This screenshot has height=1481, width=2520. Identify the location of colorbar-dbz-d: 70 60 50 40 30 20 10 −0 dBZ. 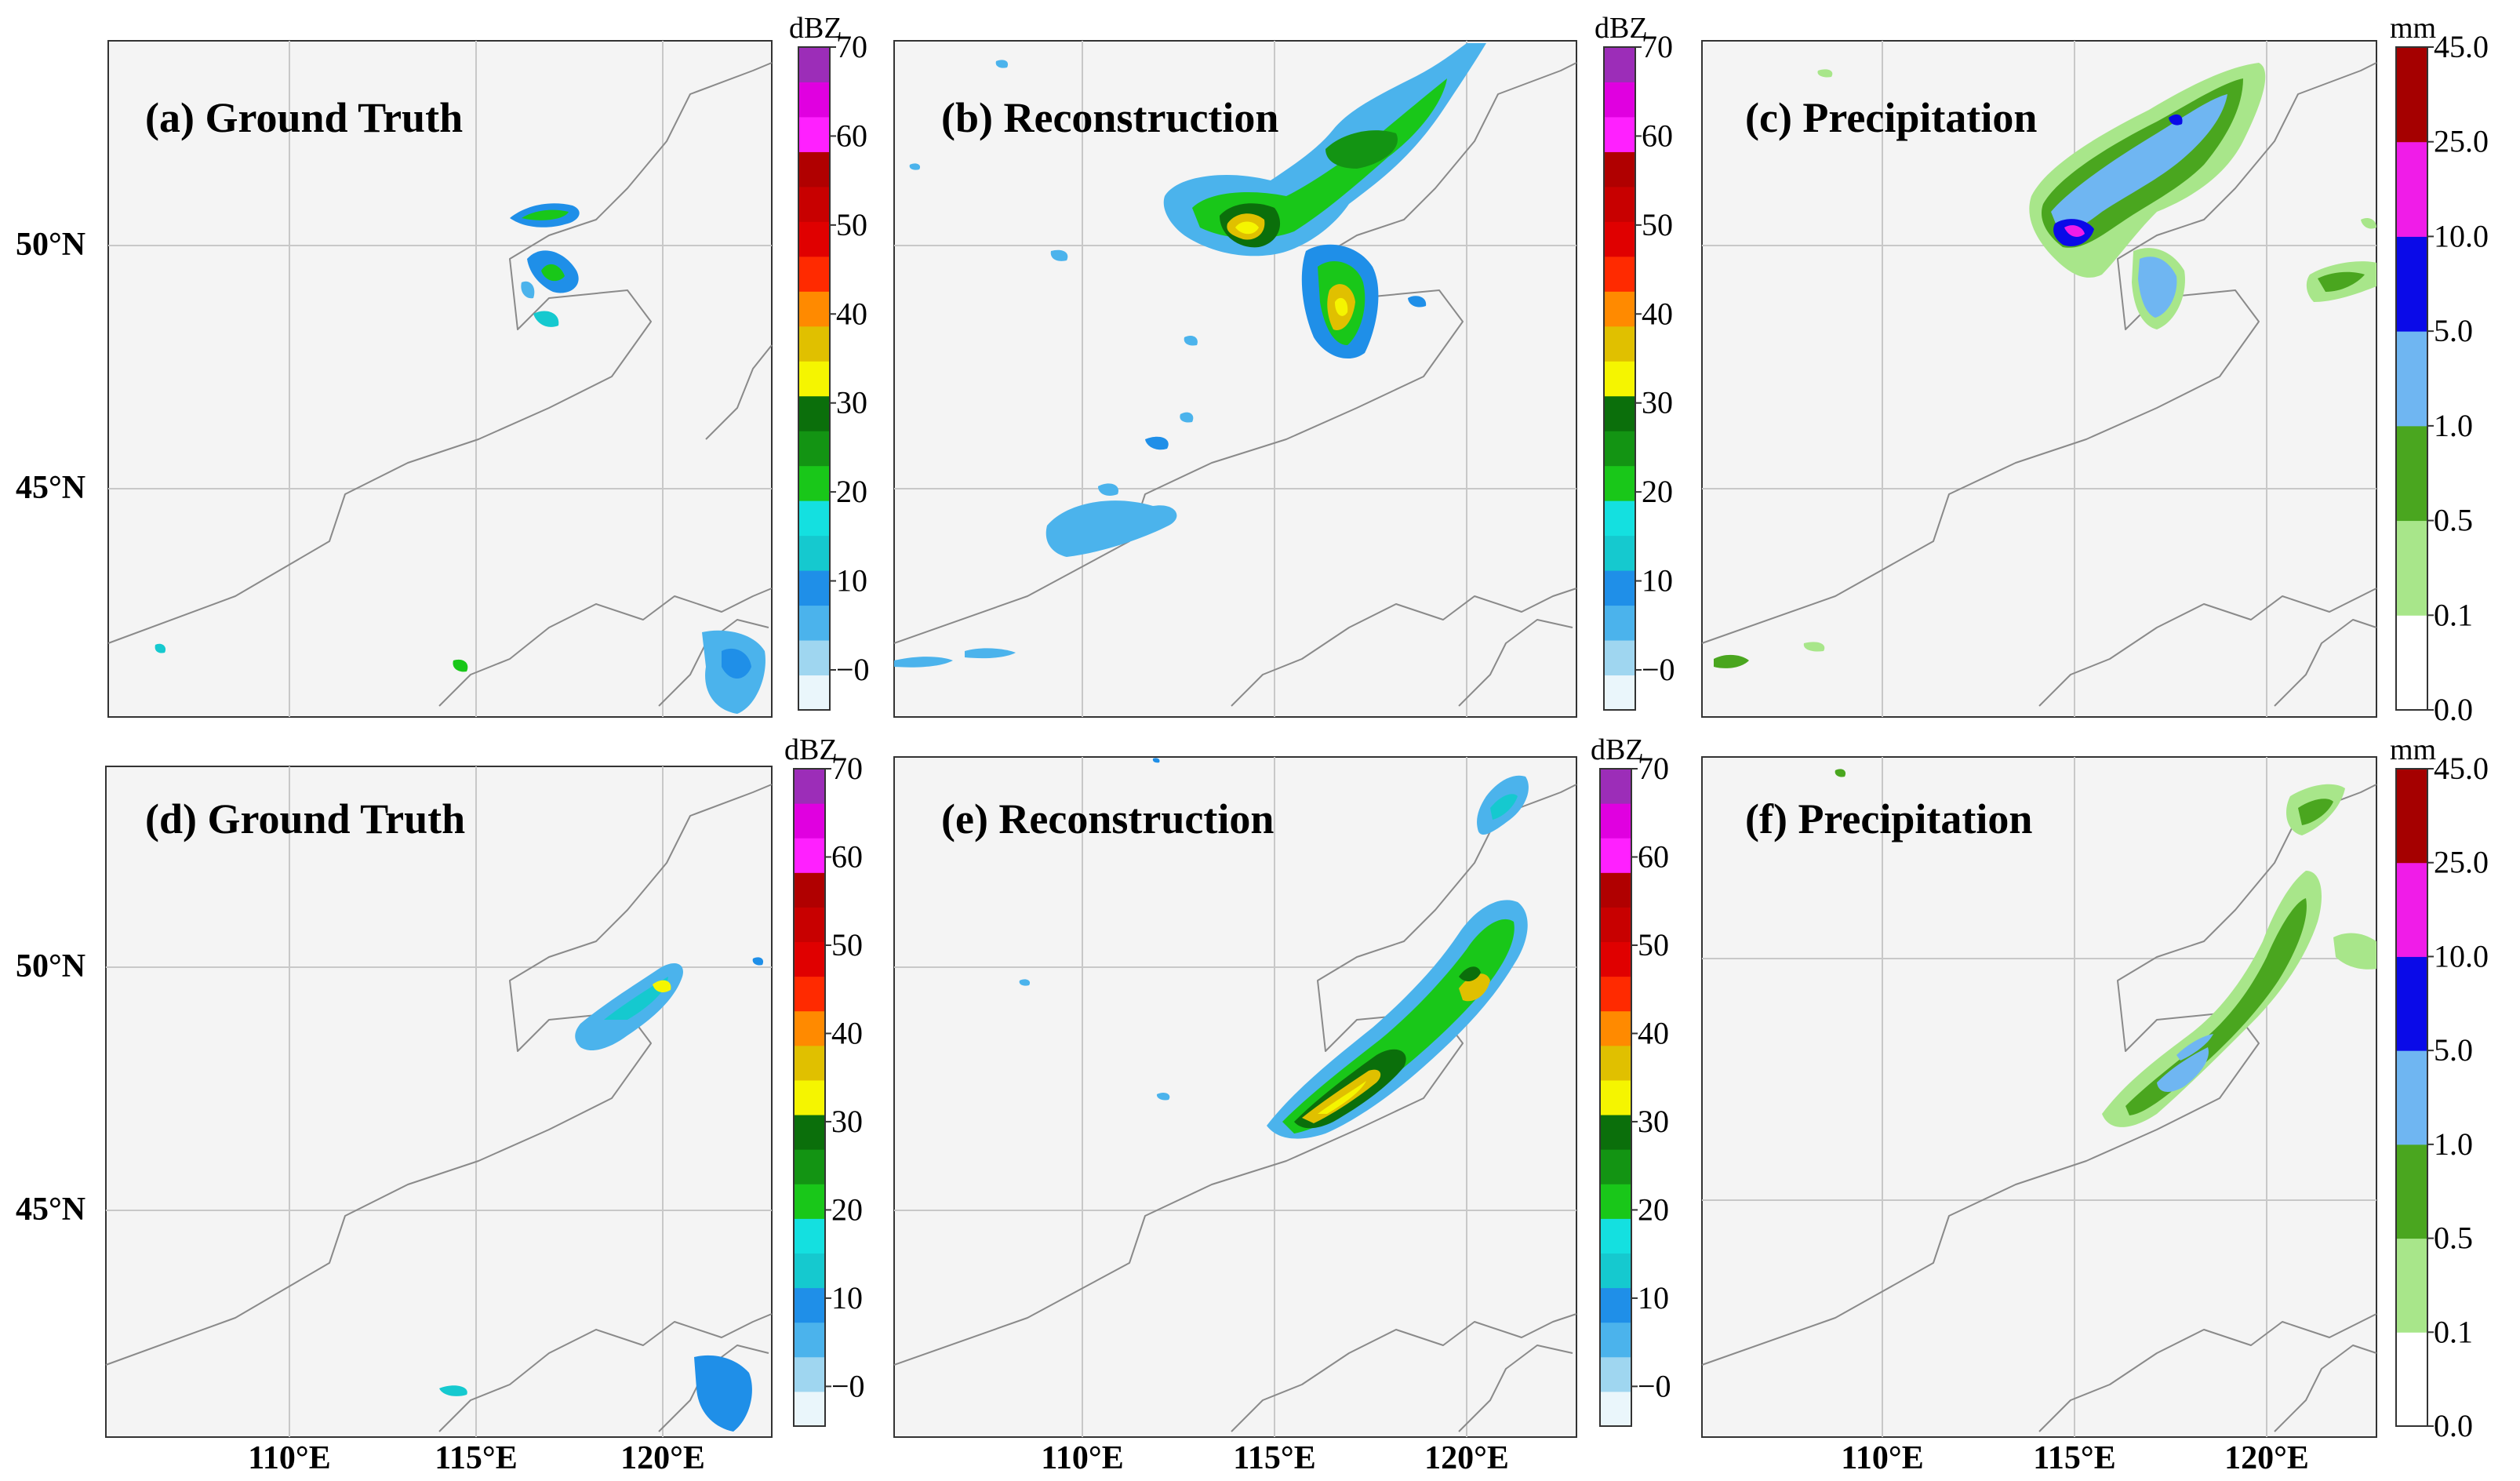
(824, 1080).